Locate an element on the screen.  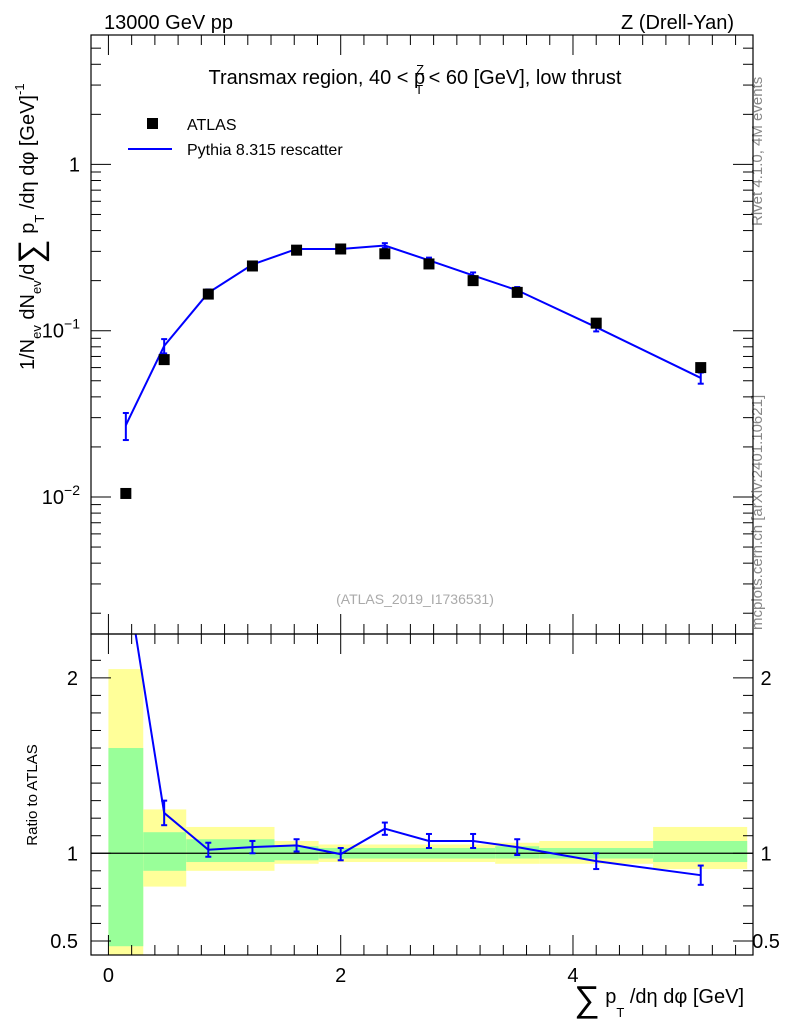
ratio-y-tick-label-left: 1 is located at coordinates (72, 854).